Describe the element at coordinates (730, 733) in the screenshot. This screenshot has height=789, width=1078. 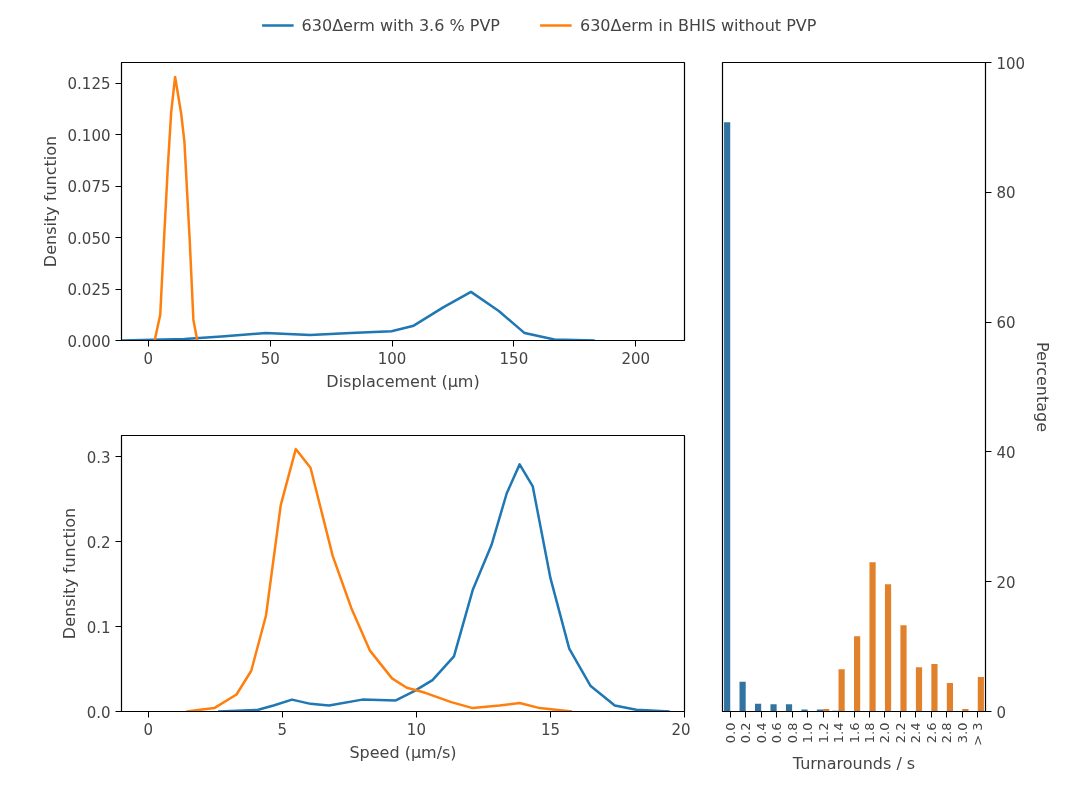
I see `x-tick-label: 0.0` at that location.